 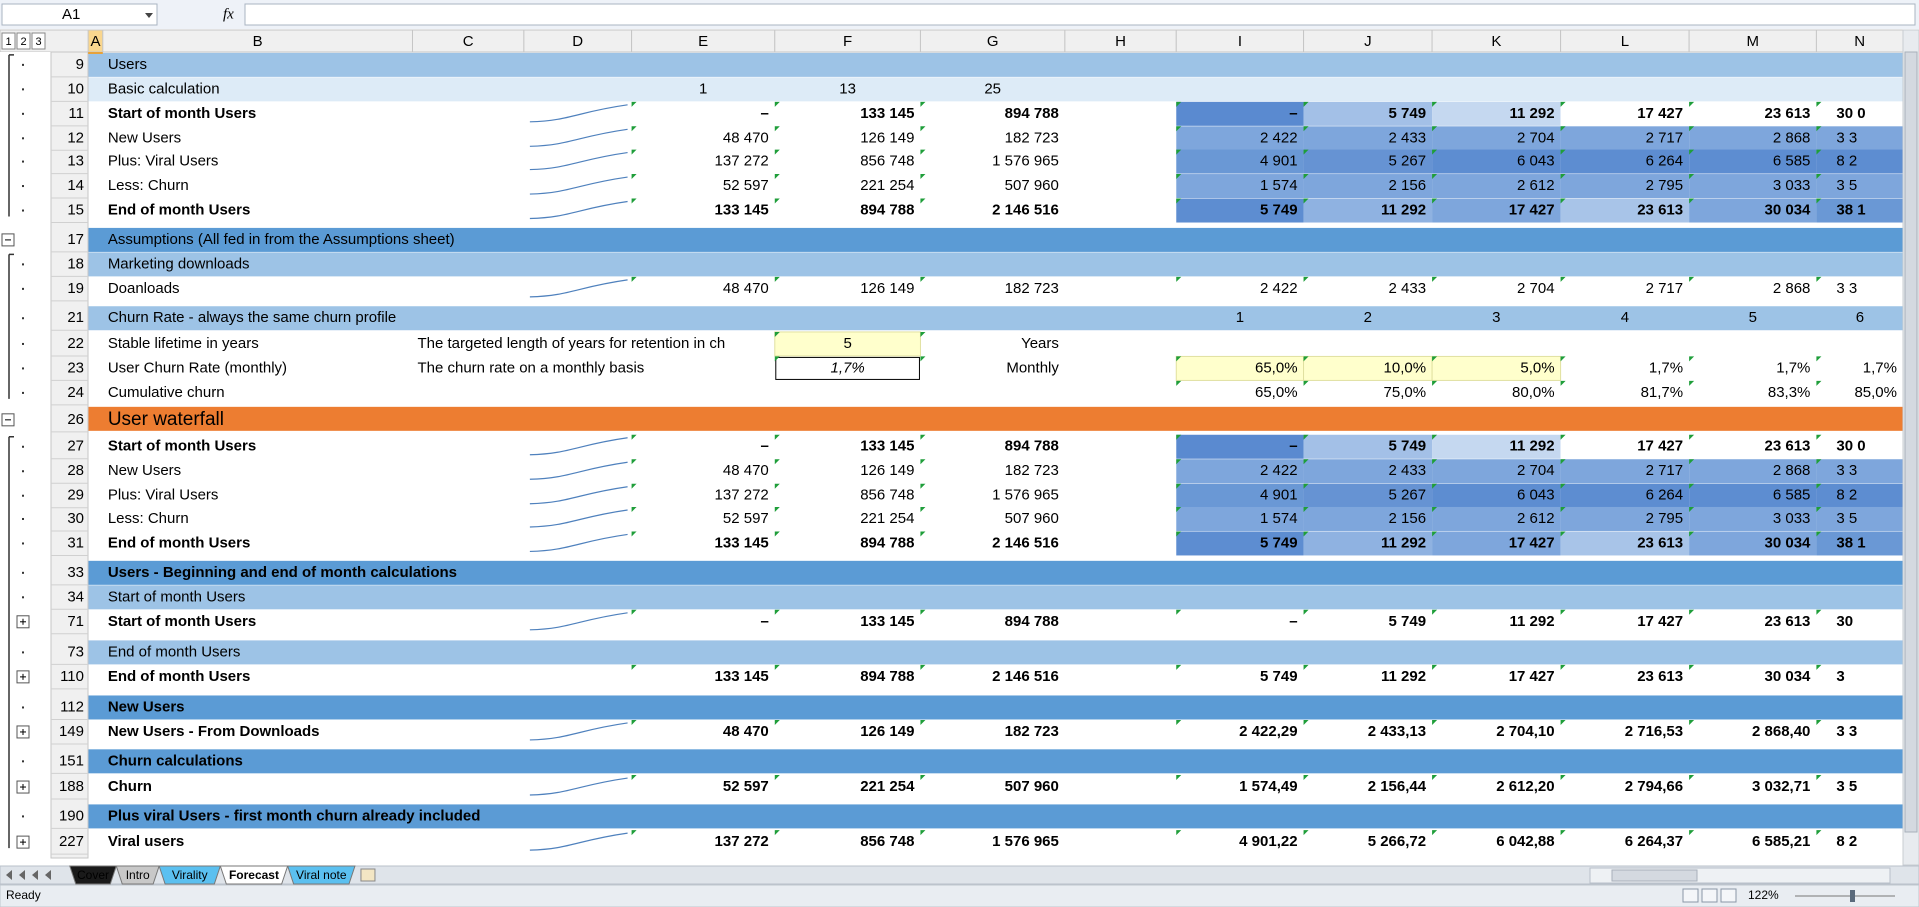 I want to click on cell-text: Monthly, so click(x=1032, y=367).